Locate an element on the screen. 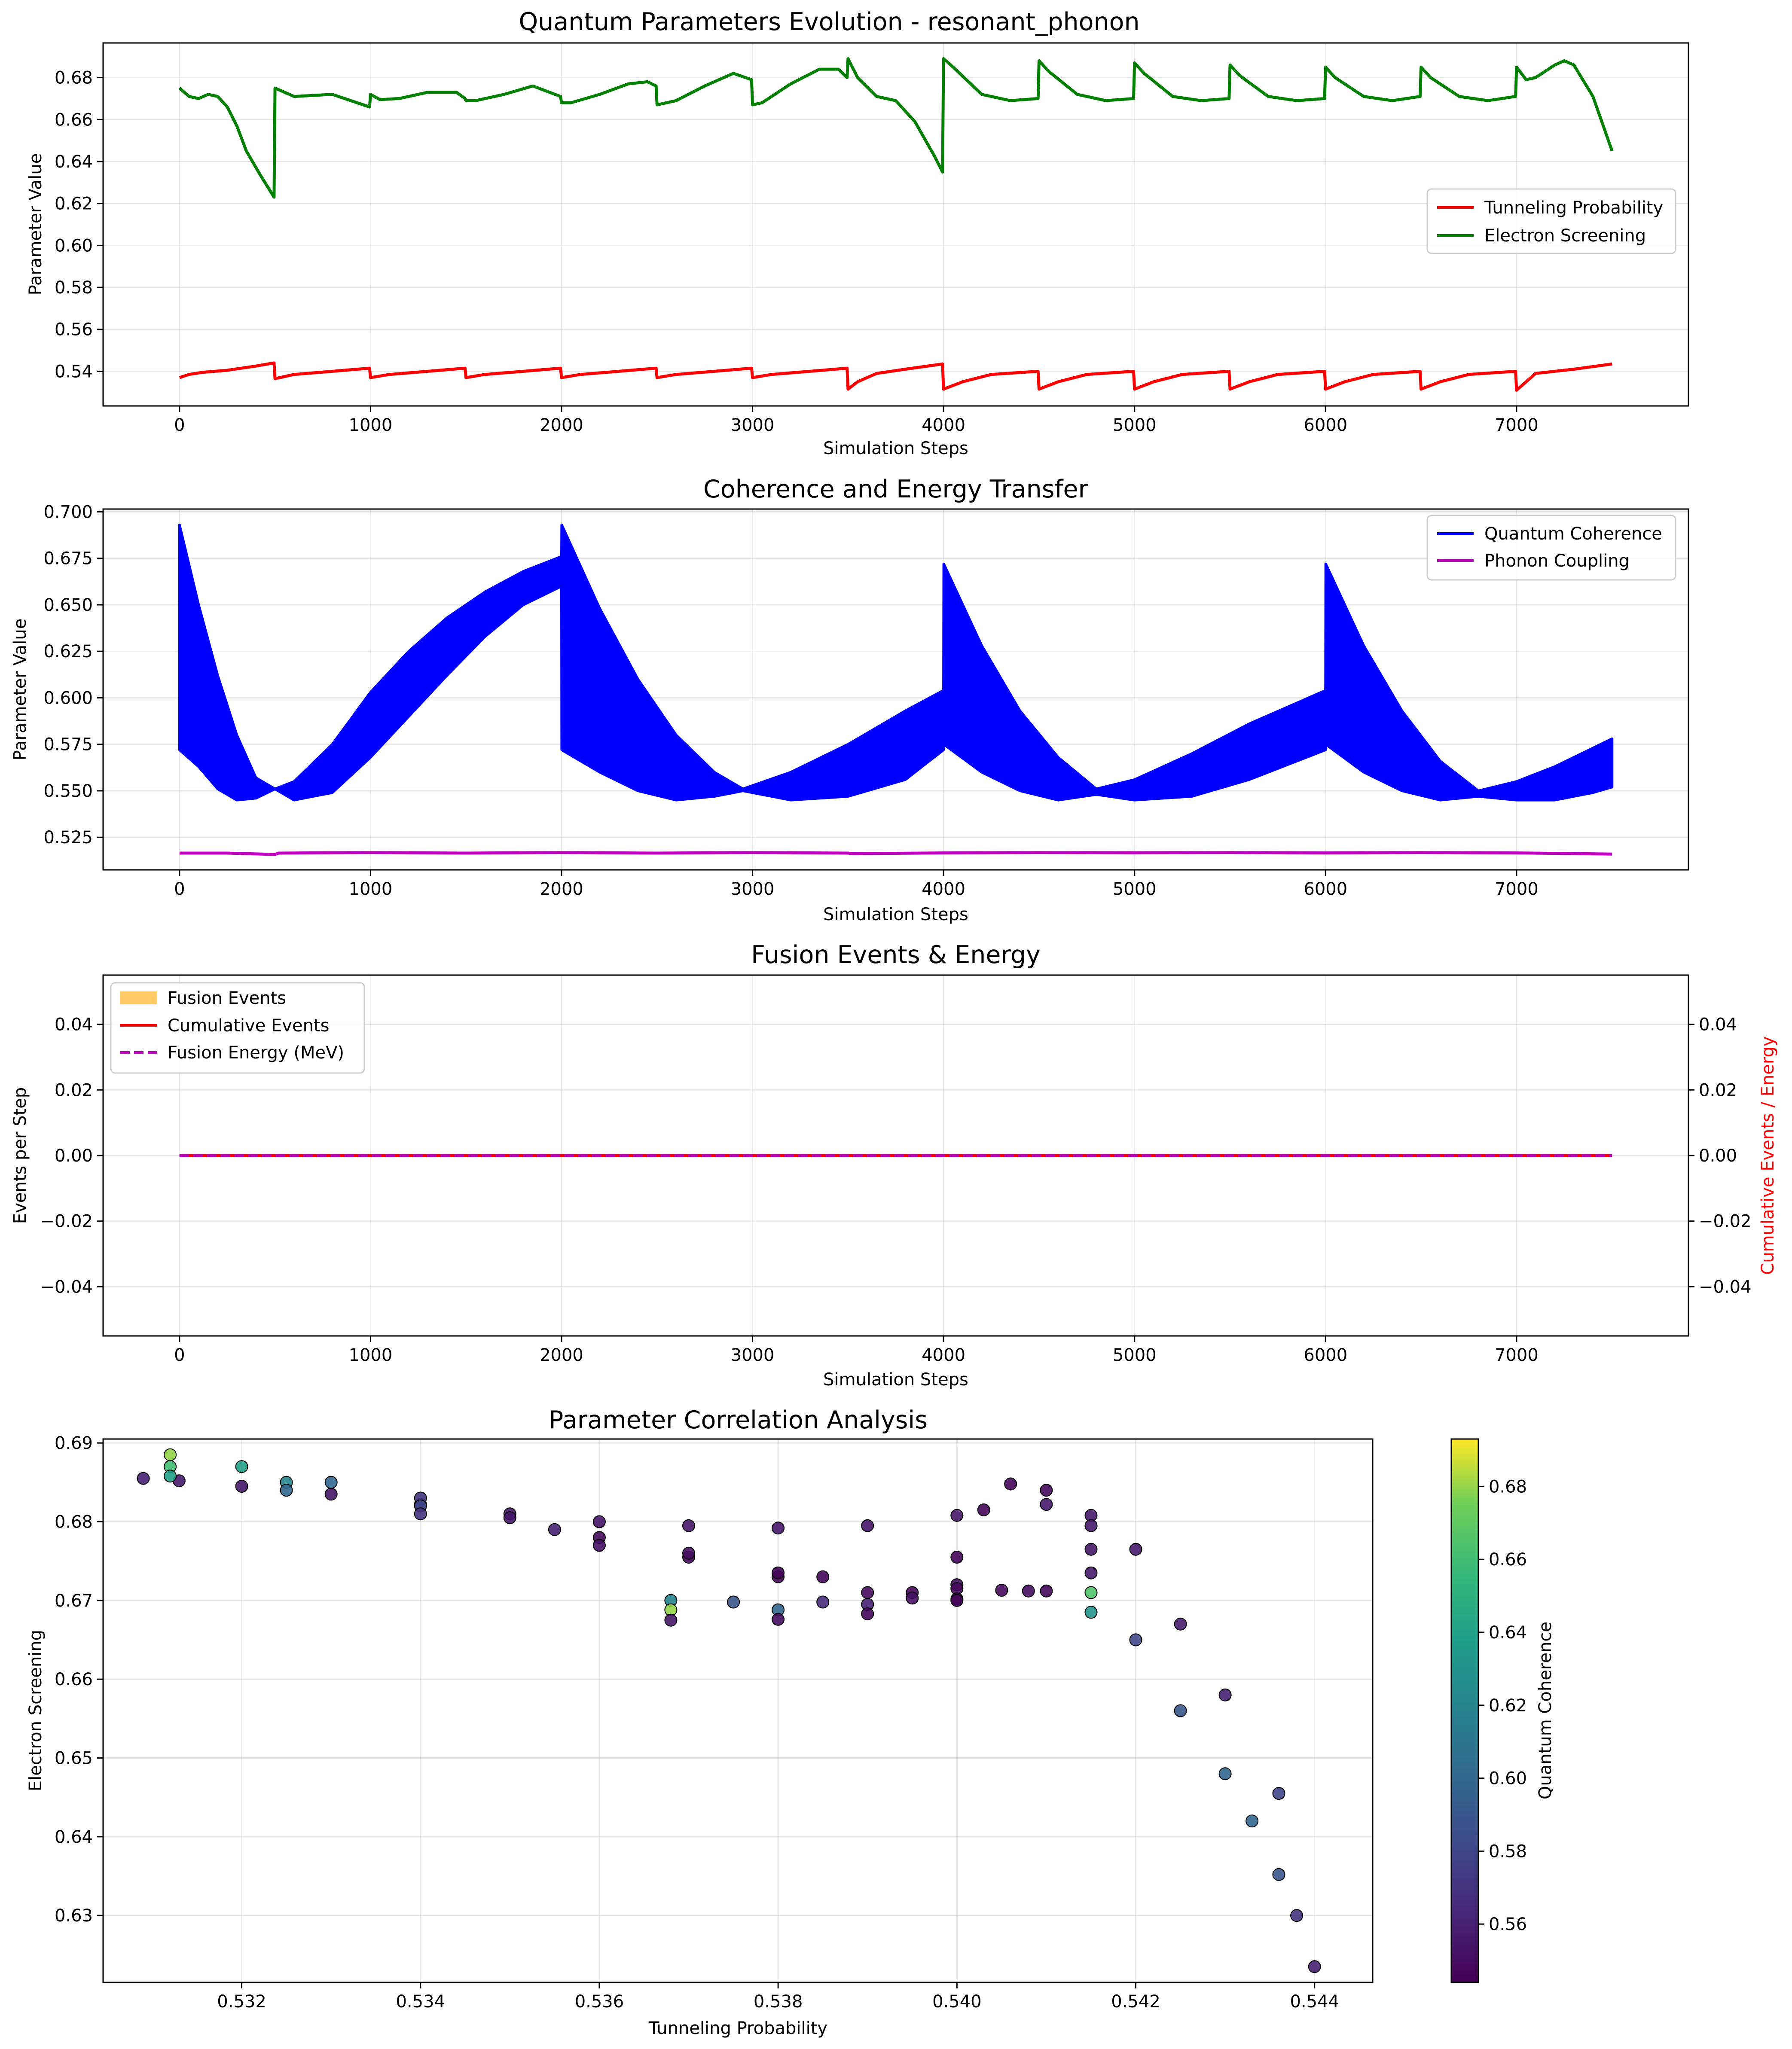  ytick-label: 0.60 is located at coordinates (74, 246).